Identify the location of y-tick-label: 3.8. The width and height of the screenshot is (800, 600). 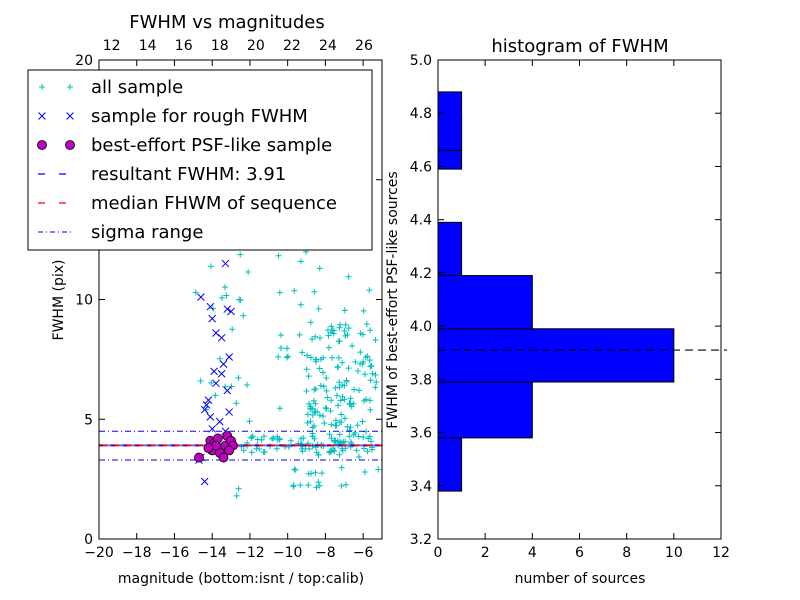
(421, 380).